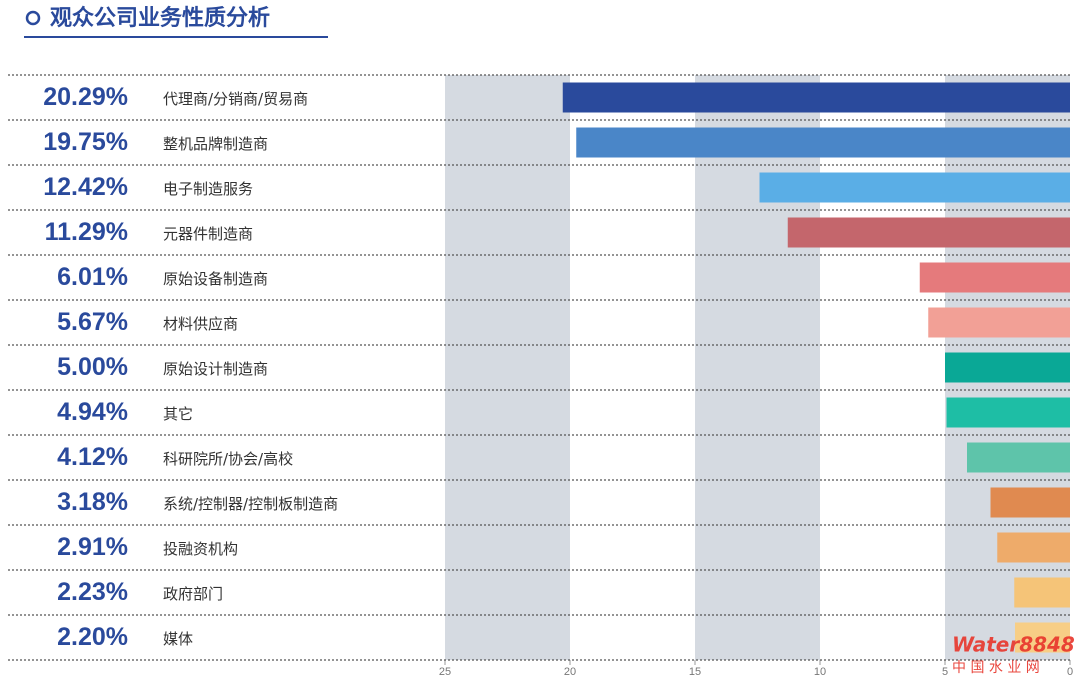 The height and width of the screenshot is (683, 1080). Describe the element at coordinates (228, 459) in the screenshot. I see `category-label: 科研院所/协会/高校` at that location.